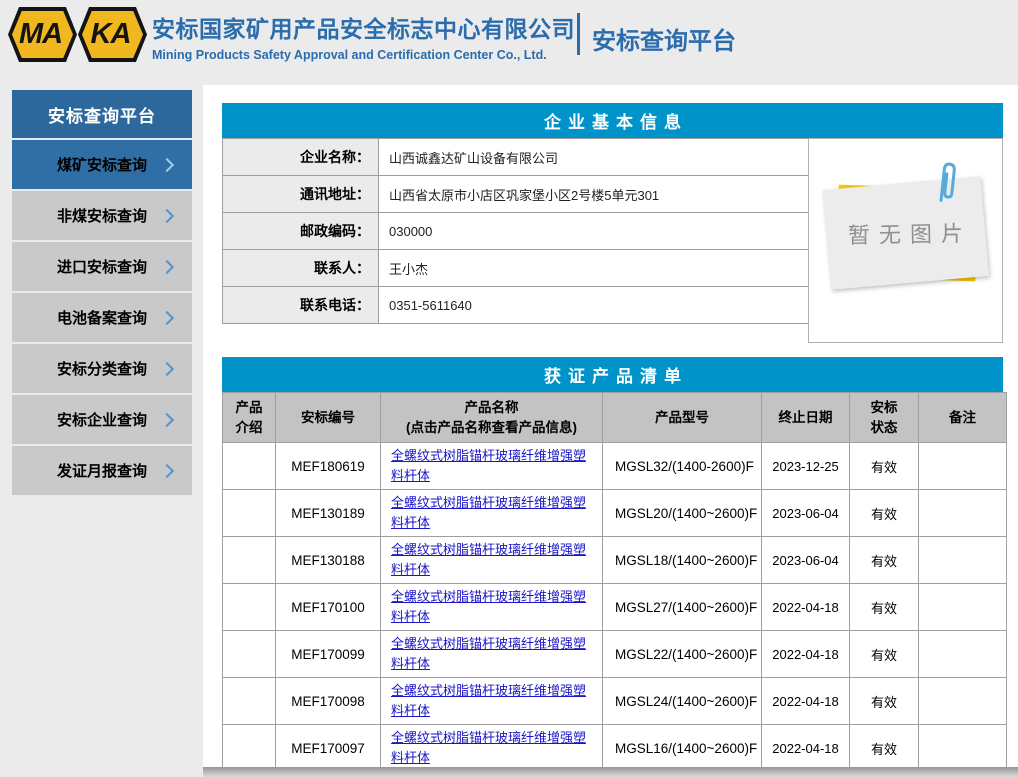 The width and height of the screenshot is (1018, 777). I want to click on sidebar-item-import-safety-query: 进口安标查询, so click(102, 266).